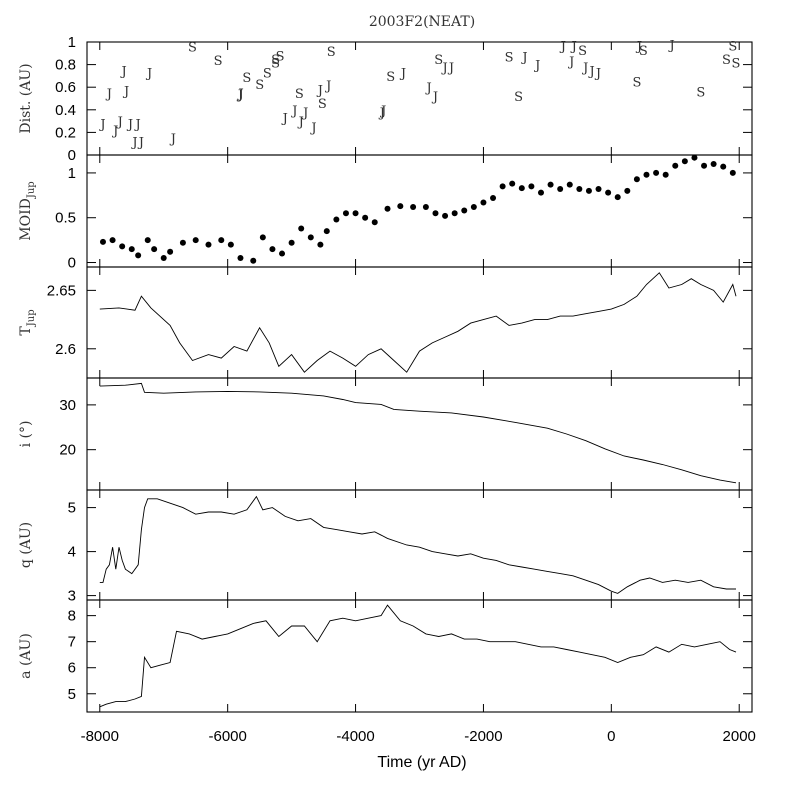  What do you see at coordinates (72, 642) in the screenshot?
I see `y-tick-label: 7` at bounding box center [72, 642].